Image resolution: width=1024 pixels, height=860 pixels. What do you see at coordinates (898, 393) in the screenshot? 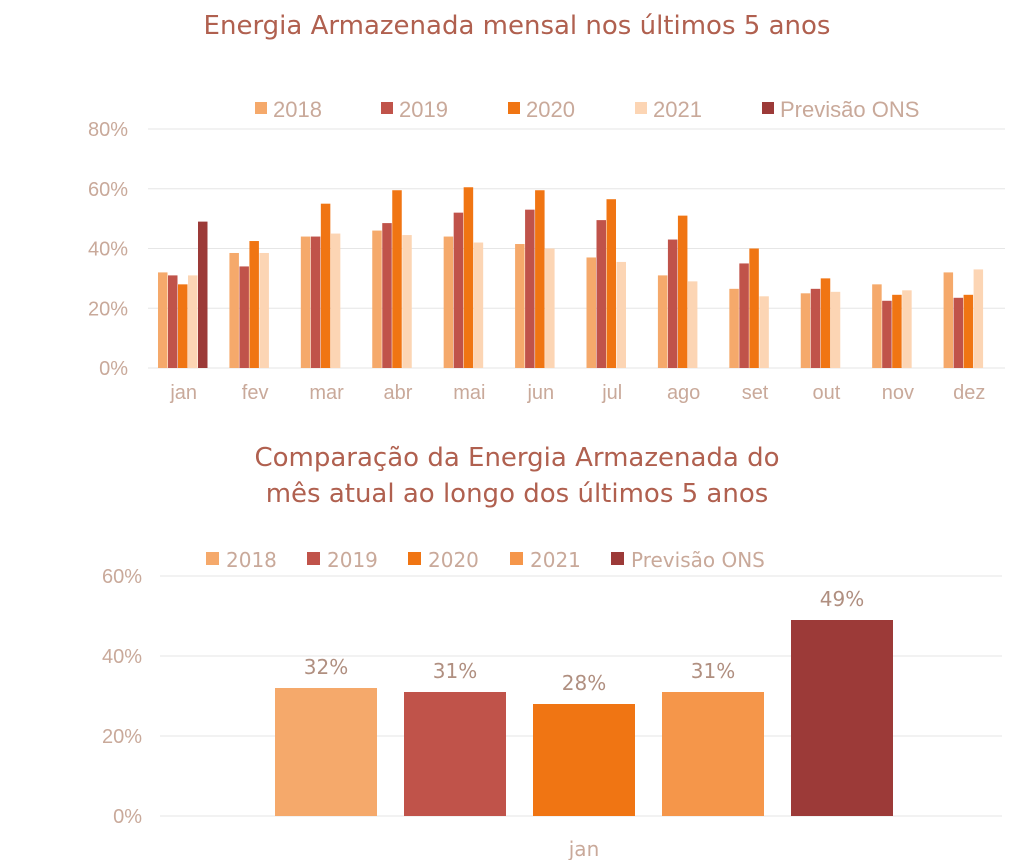
I see `c1-xtick-label: nov` at bounding box center [898, 393].